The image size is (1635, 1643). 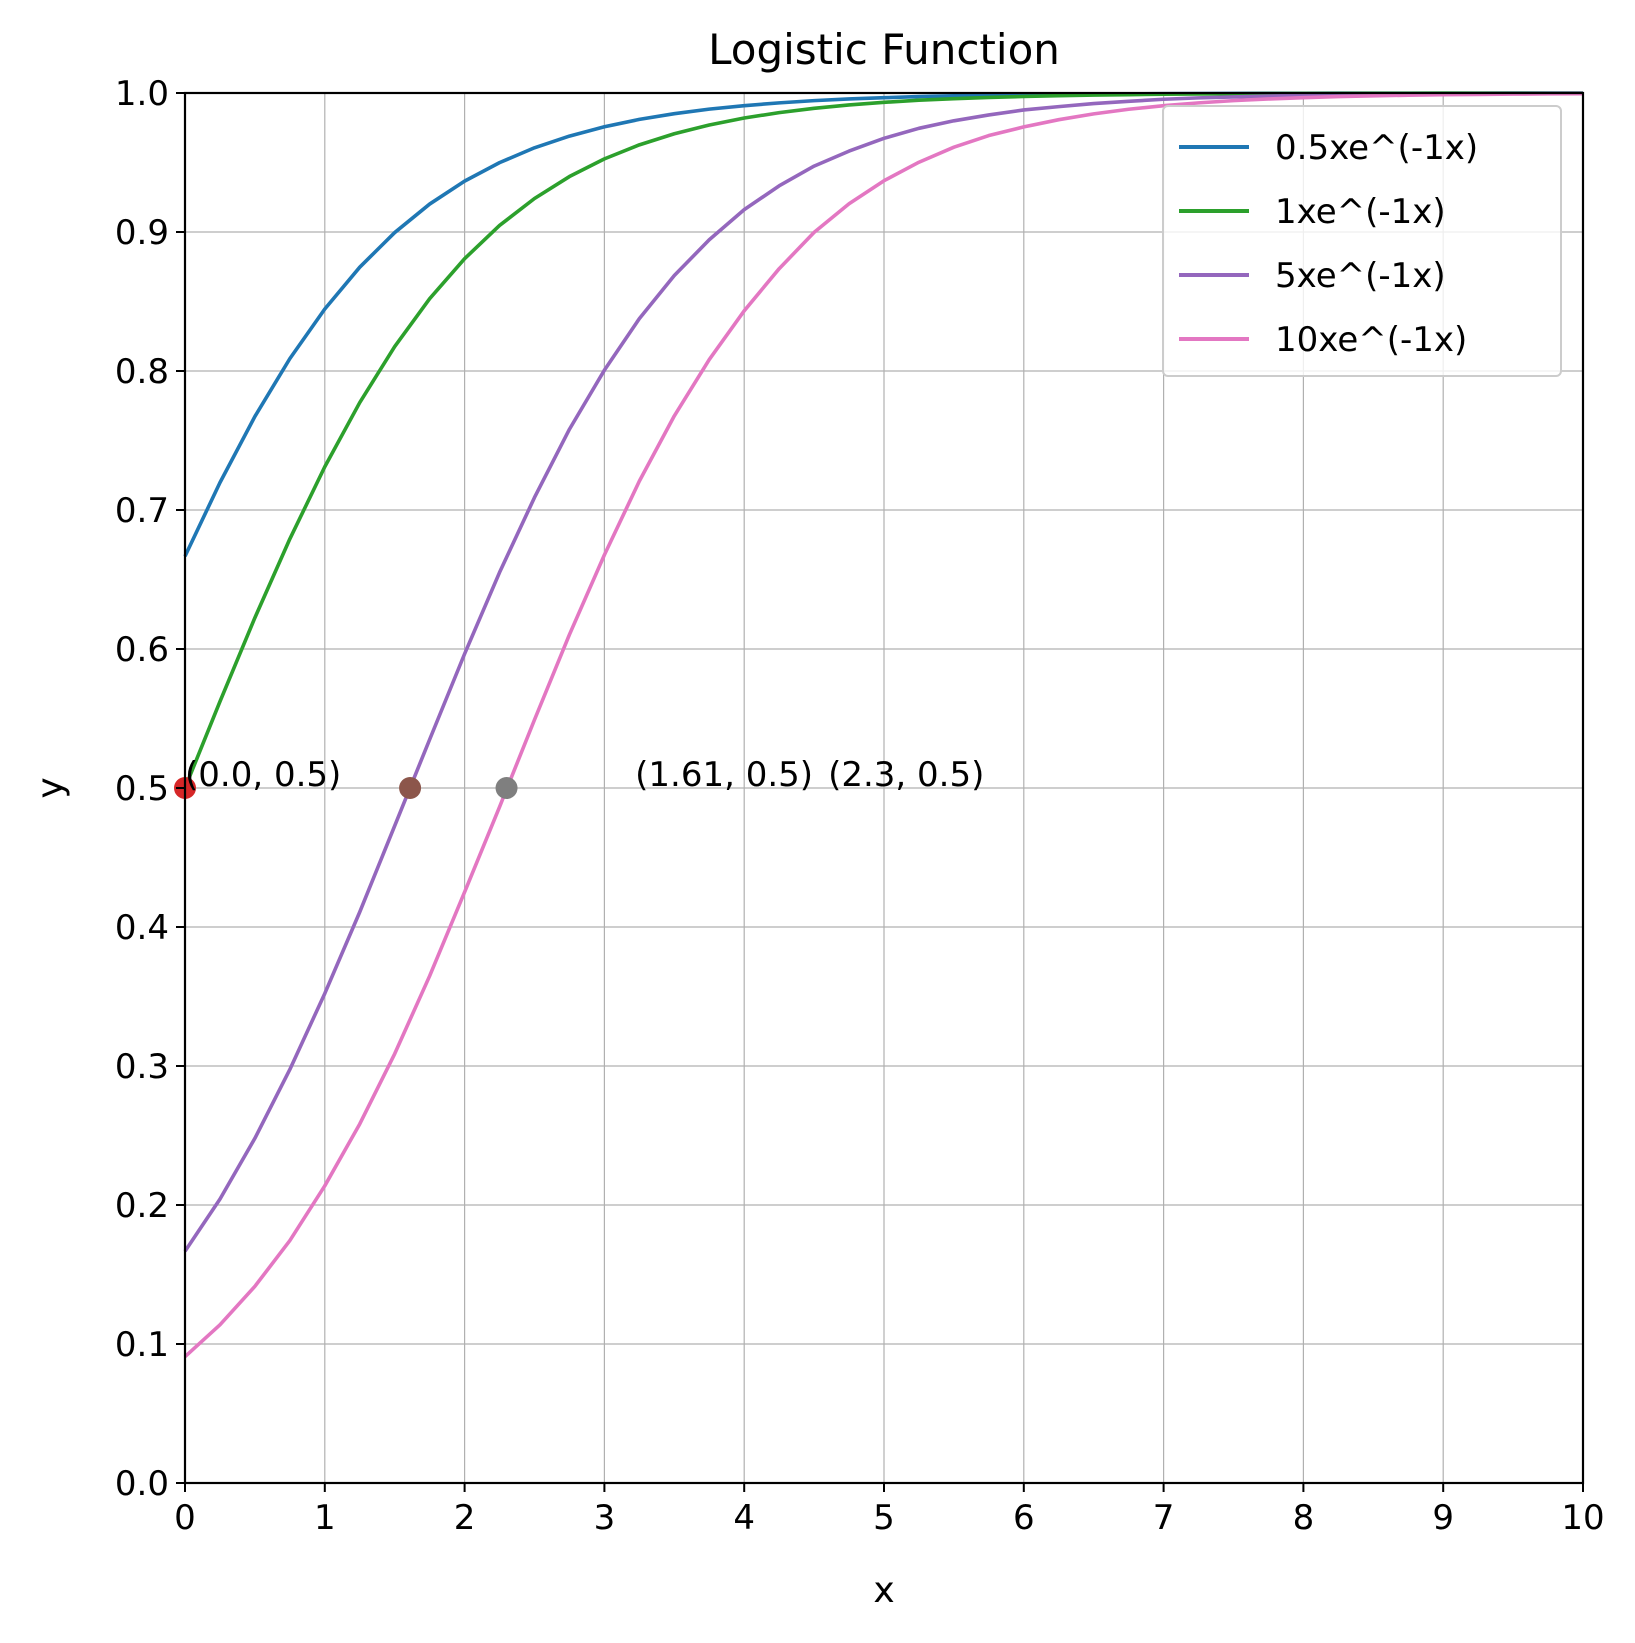 What do you see at coordinates (1443, 1518) in the screenshot?
I see `x-tick-label: 9` at bounding box center [1443, 1518].